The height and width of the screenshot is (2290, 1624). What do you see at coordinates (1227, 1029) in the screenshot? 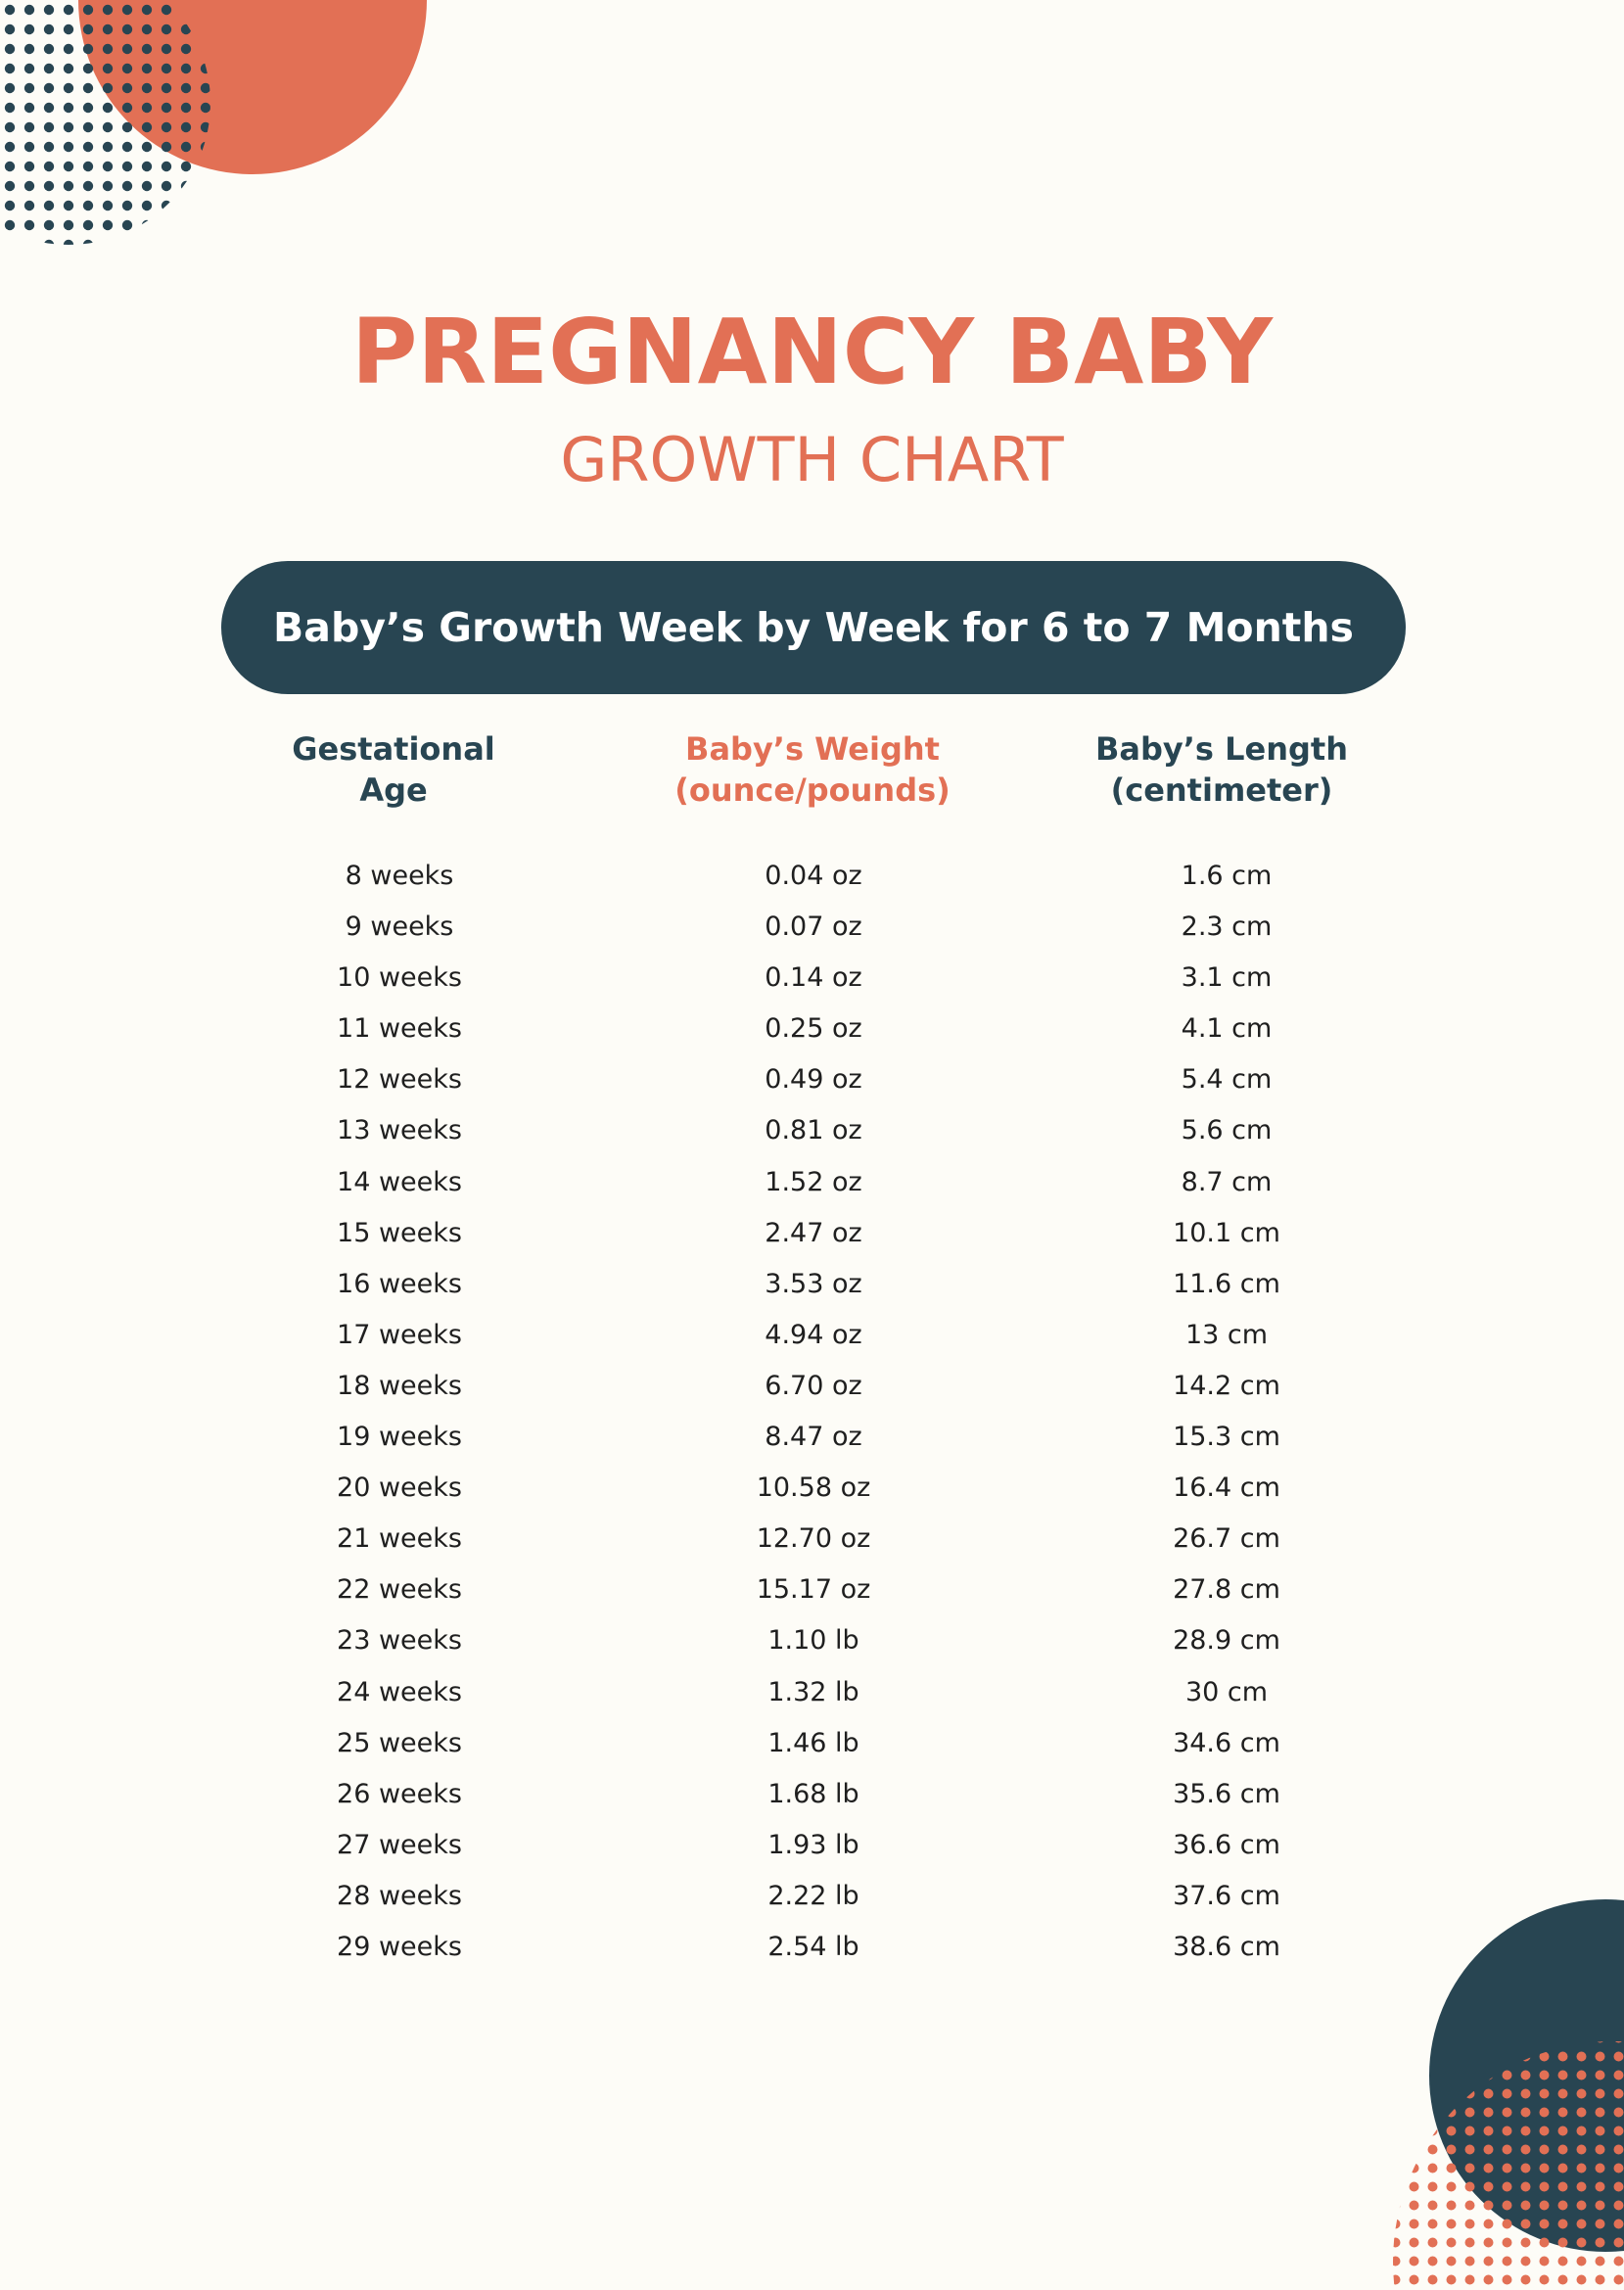
I see `cell-baby-length: 4.1 cm` at bounding box center [1227, 1029].